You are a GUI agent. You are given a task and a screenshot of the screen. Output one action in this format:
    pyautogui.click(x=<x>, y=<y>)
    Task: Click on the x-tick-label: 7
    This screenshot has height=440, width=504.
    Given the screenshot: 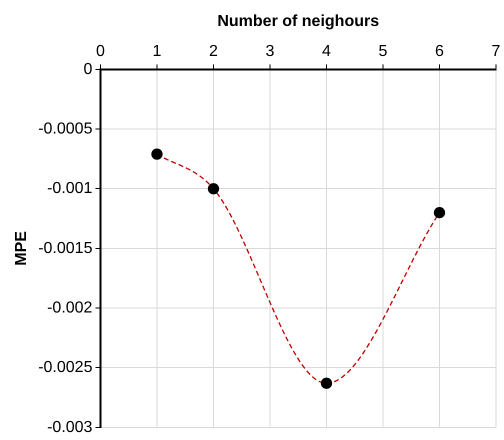 What is the action you would take?
    pyautogui.click(x=496, y=51)
    